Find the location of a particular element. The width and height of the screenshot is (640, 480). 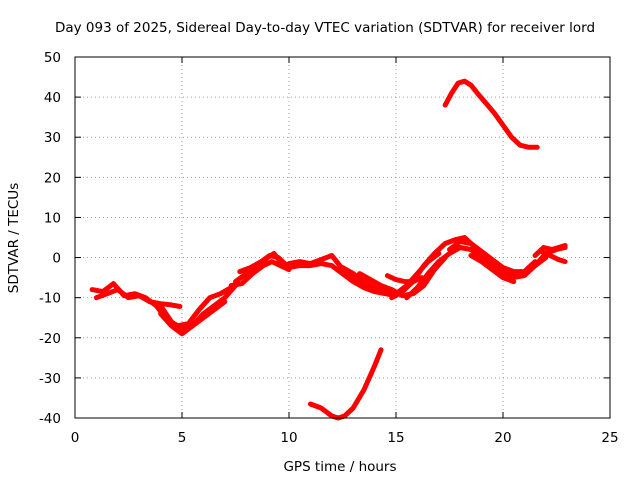

y-tick-label: 20 is located at coordinates (52, 178).